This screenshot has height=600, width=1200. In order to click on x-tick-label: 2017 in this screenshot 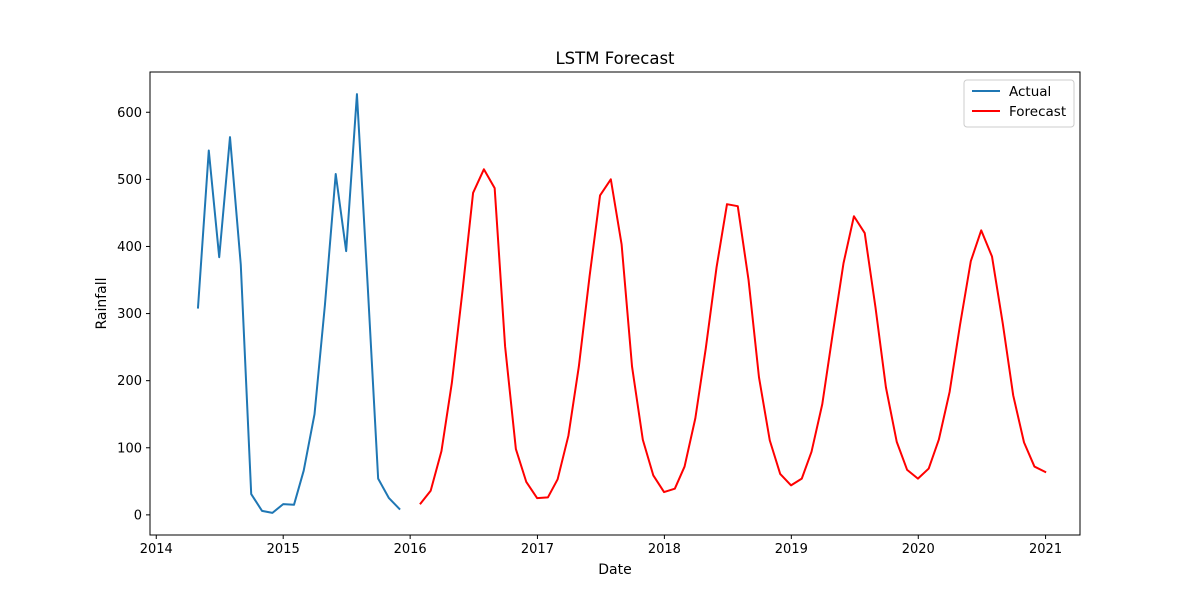, I will do `click(537, 549)`.